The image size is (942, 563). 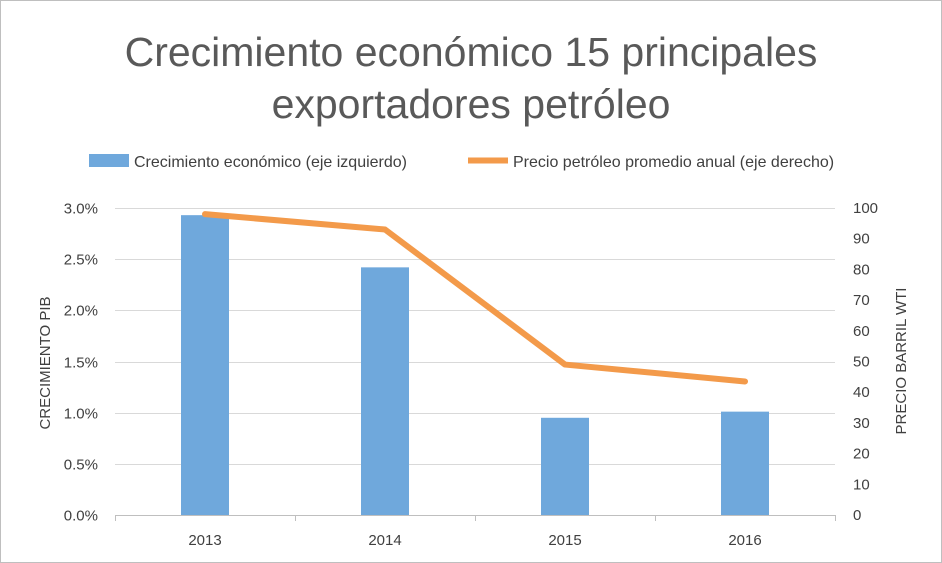 I want to click on x-tick-label: 2016, so click(x=744, y=540).